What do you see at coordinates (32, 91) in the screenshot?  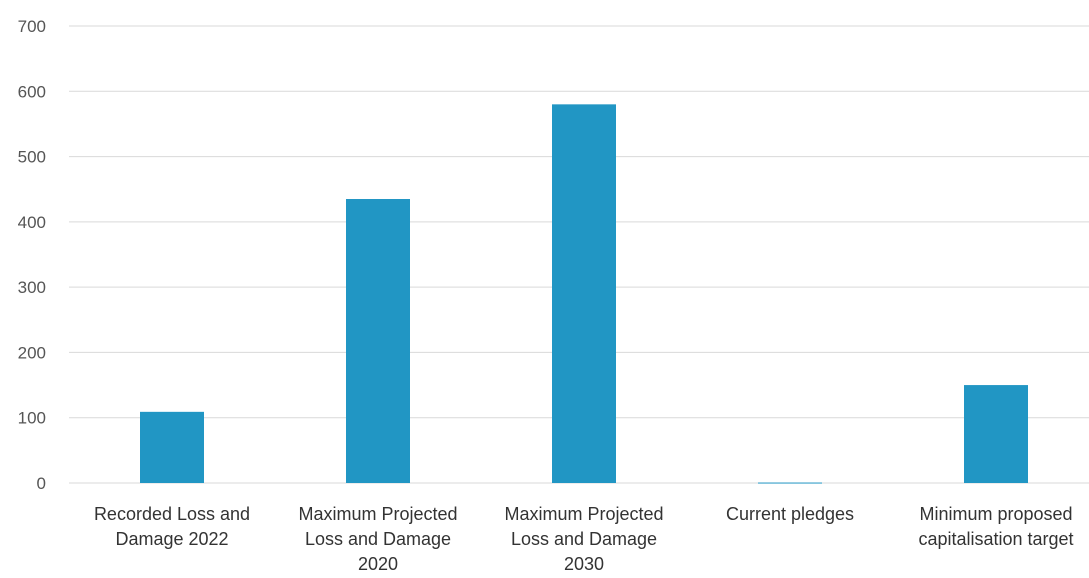 I see `y-tick-label: 600` at bounding box center [32, 91].